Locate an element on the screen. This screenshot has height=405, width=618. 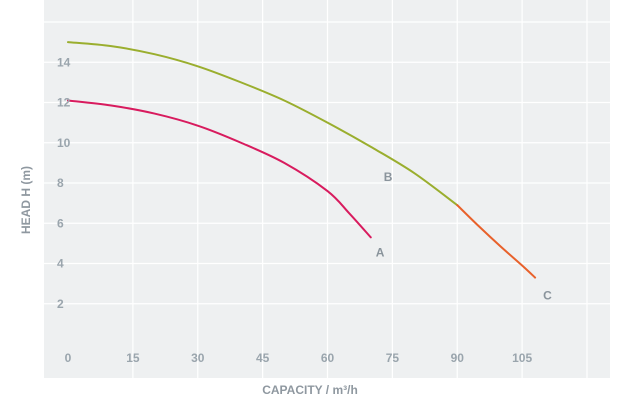
x-tick-label: 90 is located at coordinates (458, 358).